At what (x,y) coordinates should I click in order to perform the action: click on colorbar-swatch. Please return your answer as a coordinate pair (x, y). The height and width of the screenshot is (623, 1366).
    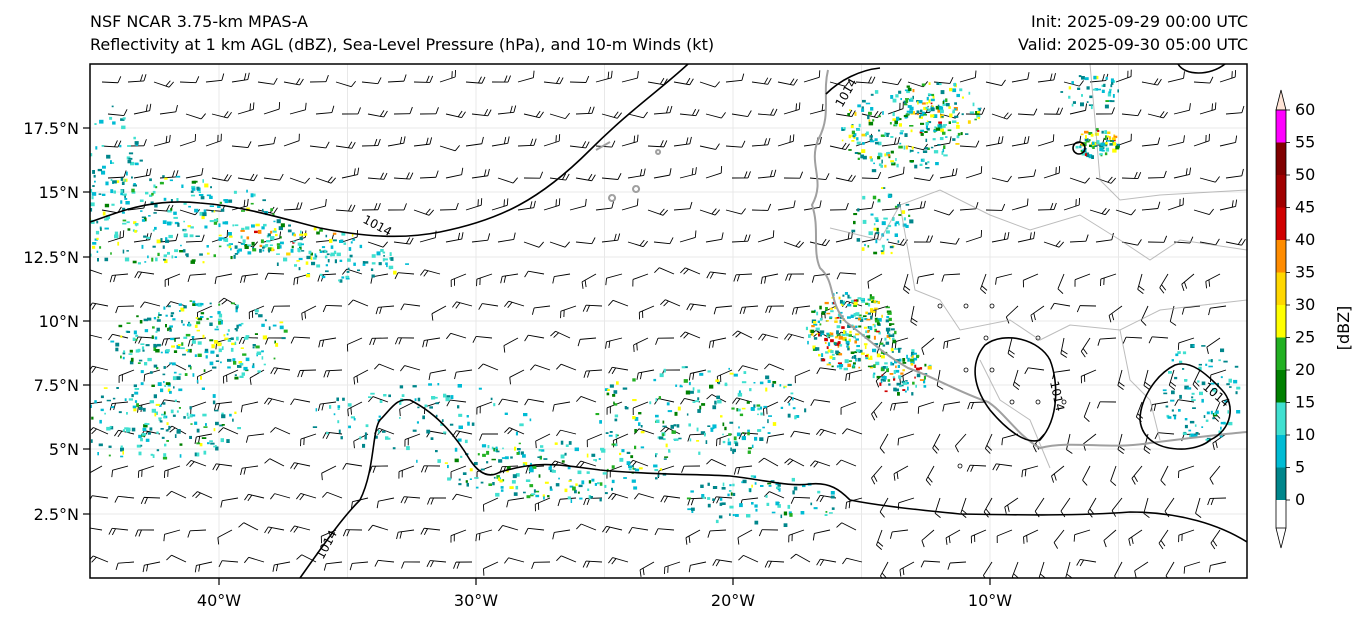
    Looking at the image, I should click on (1281, 353).